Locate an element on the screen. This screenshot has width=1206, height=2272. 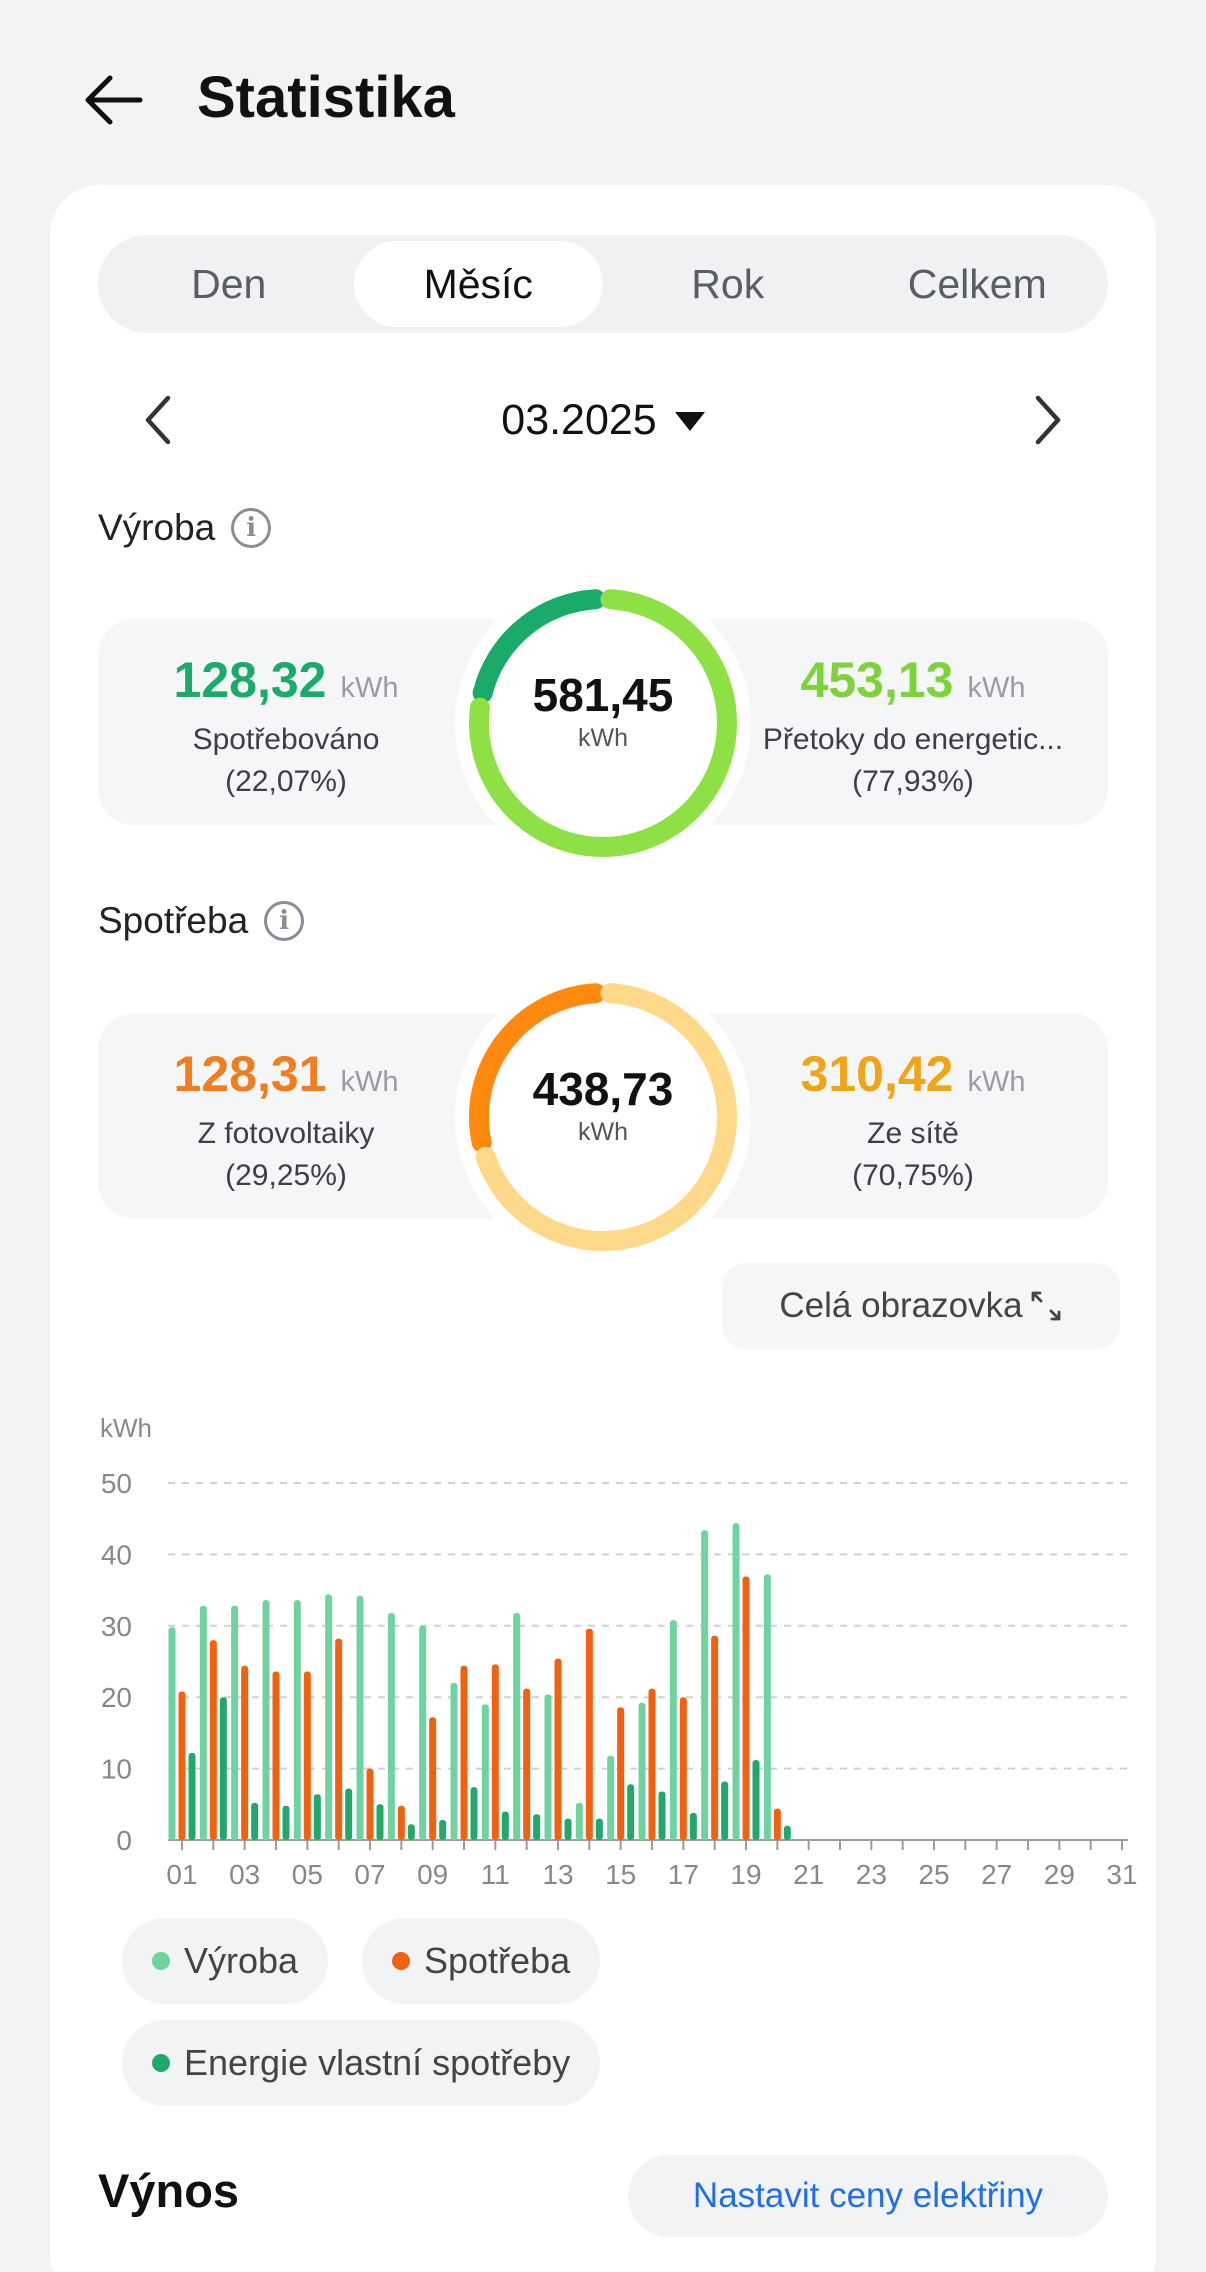
bar-výroba-04 is located at coordinates (266, 1720).